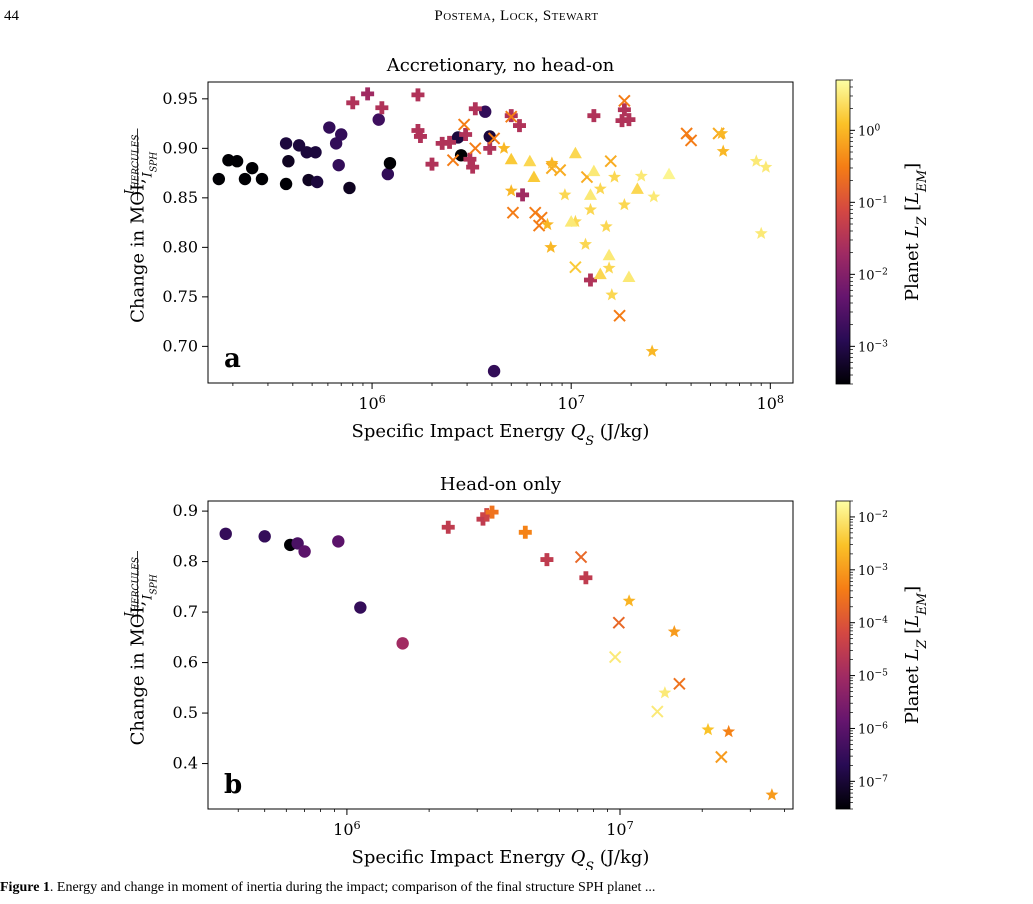 Image resolution: width=1033 pixels, height=904 pixels. I want to click on panel-letter: a, so click(232, 359).